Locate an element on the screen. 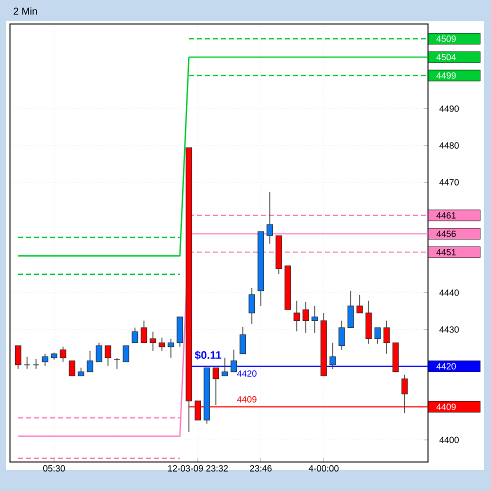 Image resolution: width=491 pixels, height=491 pixels. ref-line-label: 4509 is located at coordinates (446, 39).